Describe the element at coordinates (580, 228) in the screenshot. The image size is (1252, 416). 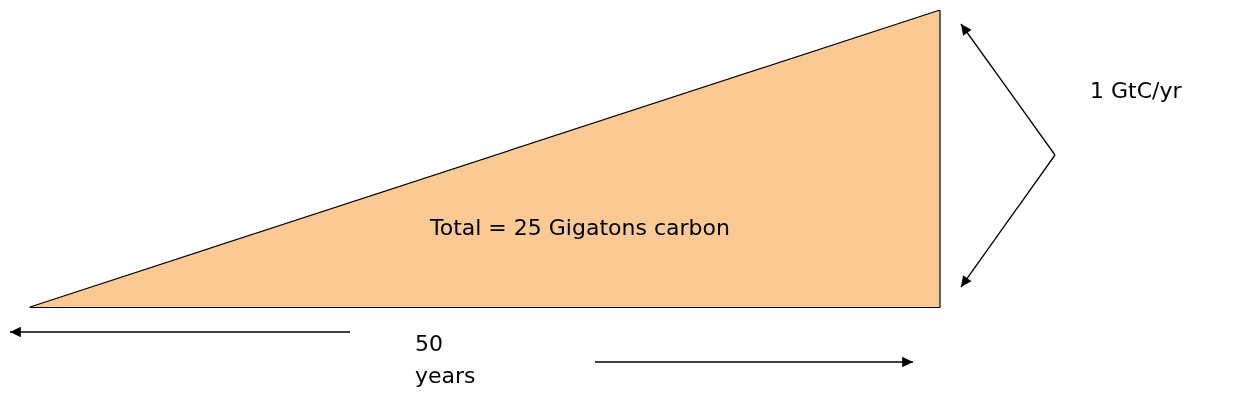
I see `annotation: Total = 25 Gigatons carbon` at that location.